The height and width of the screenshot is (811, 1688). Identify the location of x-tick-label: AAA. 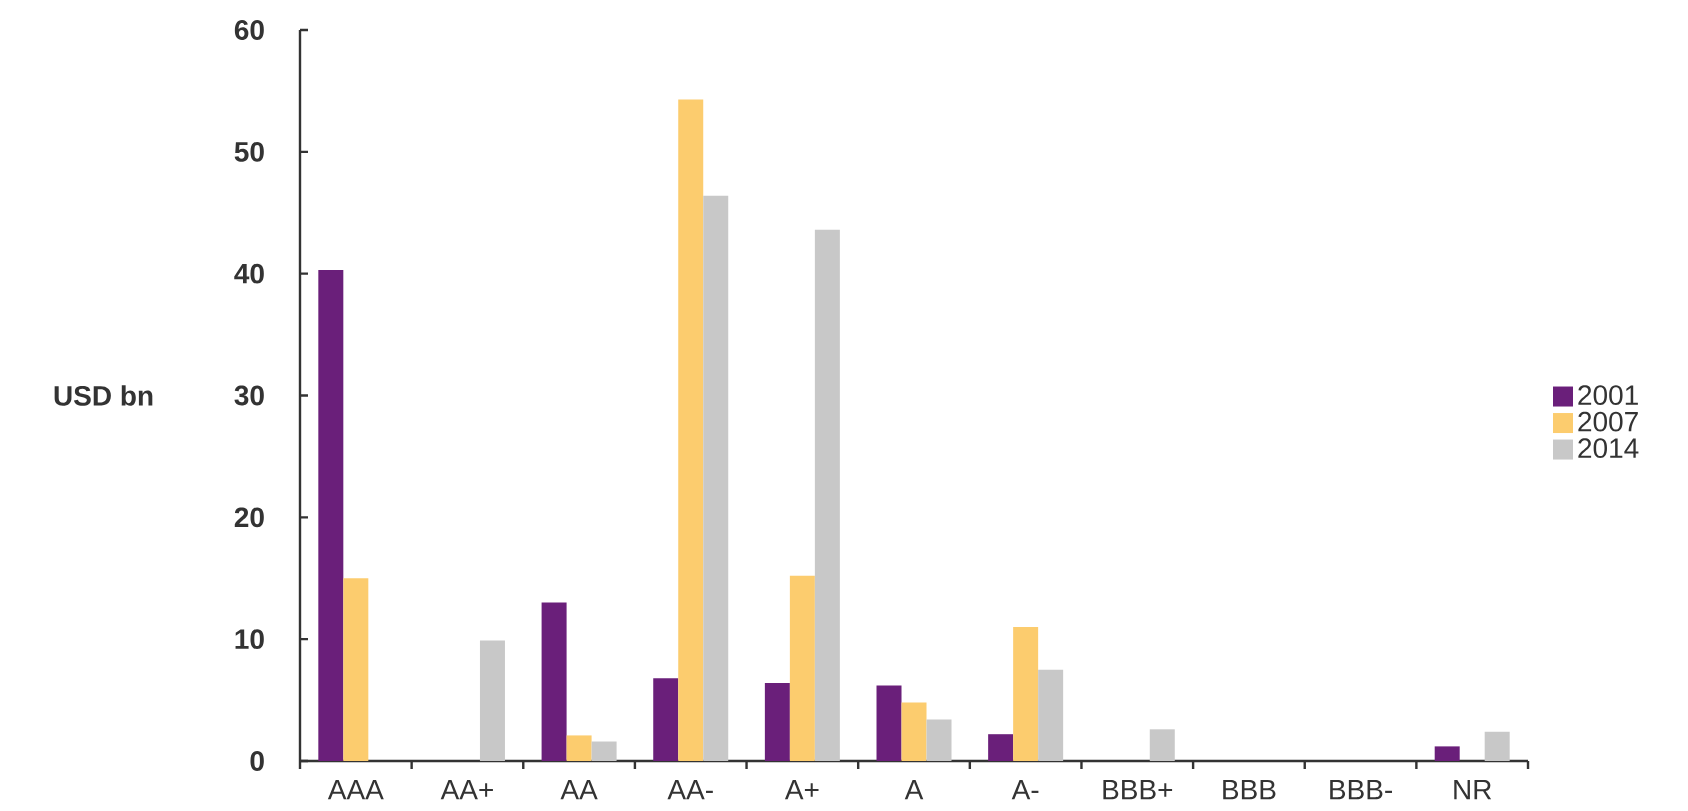
(355, 790).